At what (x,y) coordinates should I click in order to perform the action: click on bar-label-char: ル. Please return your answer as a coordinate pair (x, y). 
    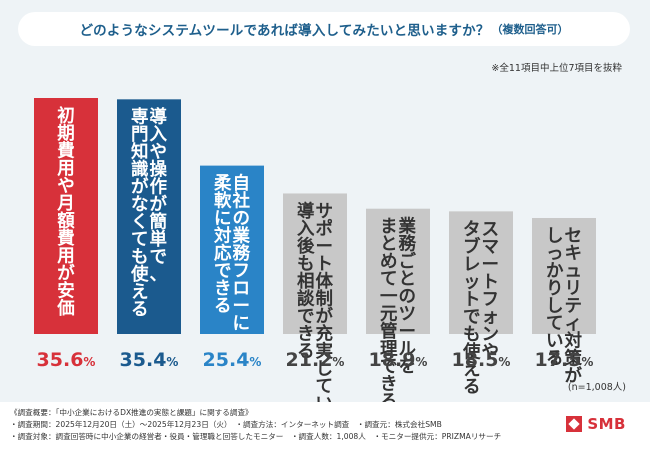
    Looking at the image, I should click on (408, 350).